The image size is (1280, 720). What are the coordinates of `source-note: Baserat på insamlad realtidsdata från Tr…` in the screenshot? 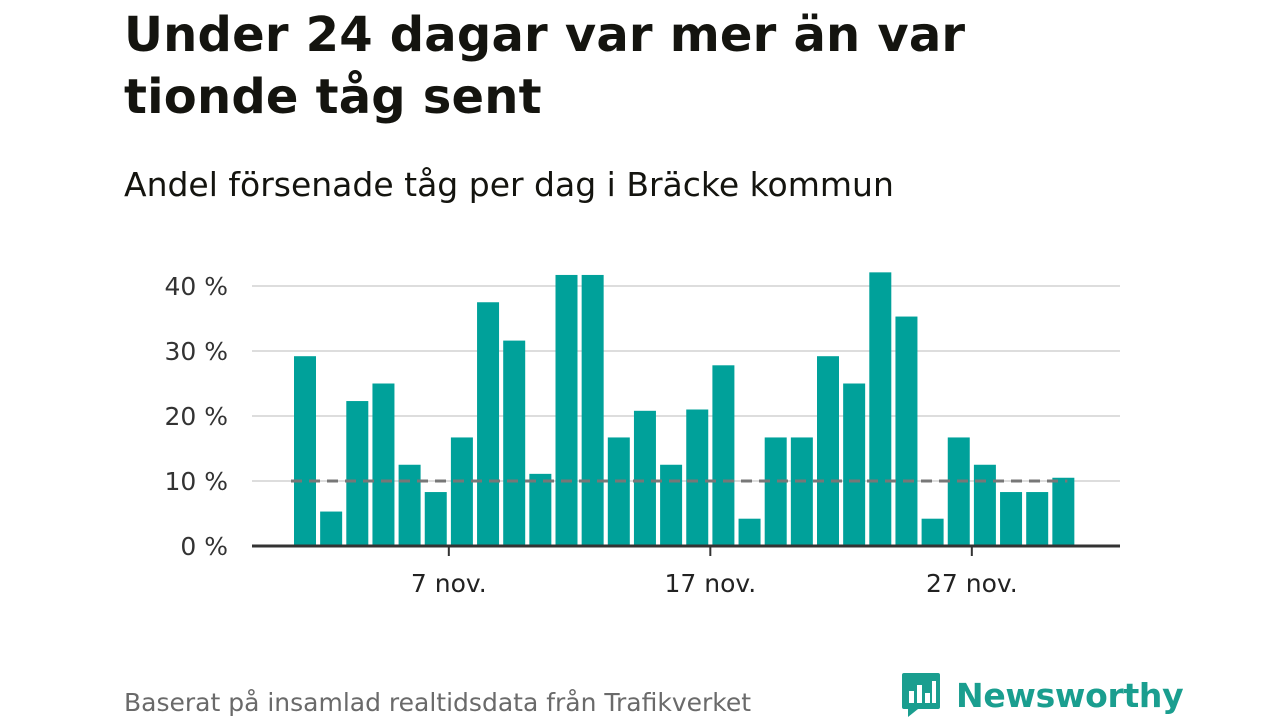 It's located at (438, 702).